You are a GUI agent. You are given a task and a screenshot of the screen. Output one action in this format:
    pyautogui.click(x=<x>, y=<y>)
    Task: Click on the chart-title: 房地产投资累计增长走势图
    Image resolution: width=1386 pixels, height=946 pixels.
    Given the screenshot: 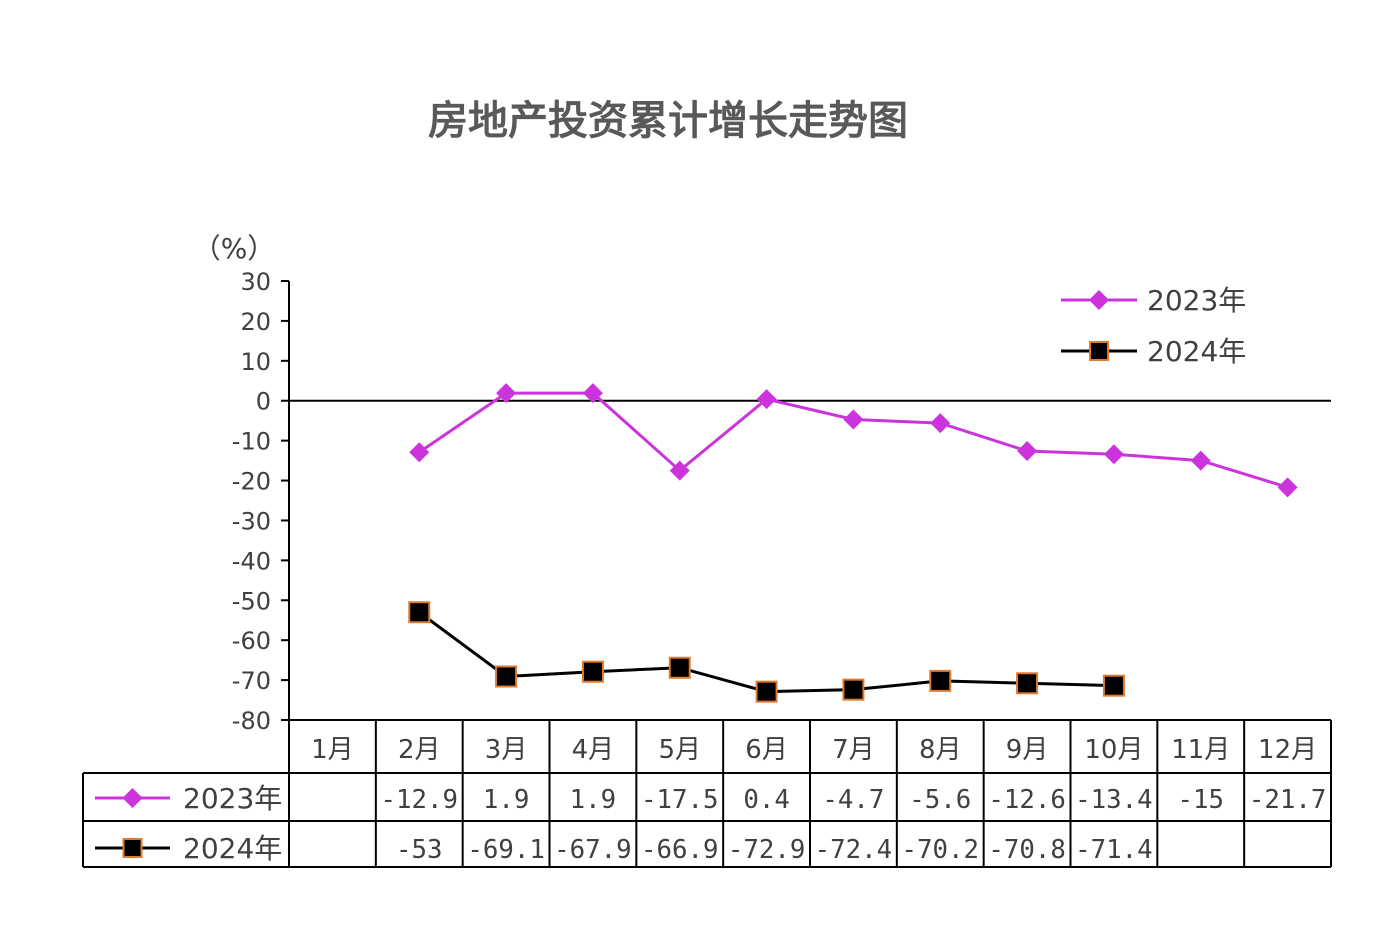 What is the action you would take?
    pyautogui.click(x=668, y=121)
    